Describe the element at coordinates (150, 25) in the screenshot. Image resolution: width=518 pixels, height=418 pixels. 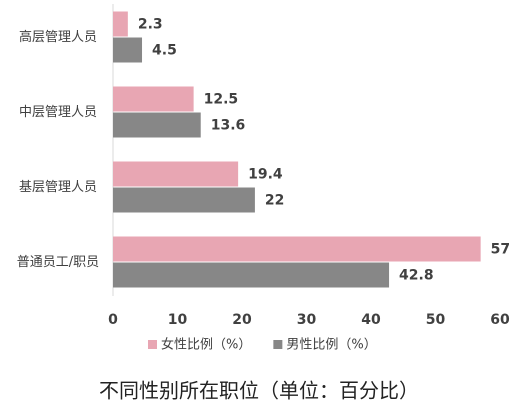
I see `value-label: 2.3` at that location.